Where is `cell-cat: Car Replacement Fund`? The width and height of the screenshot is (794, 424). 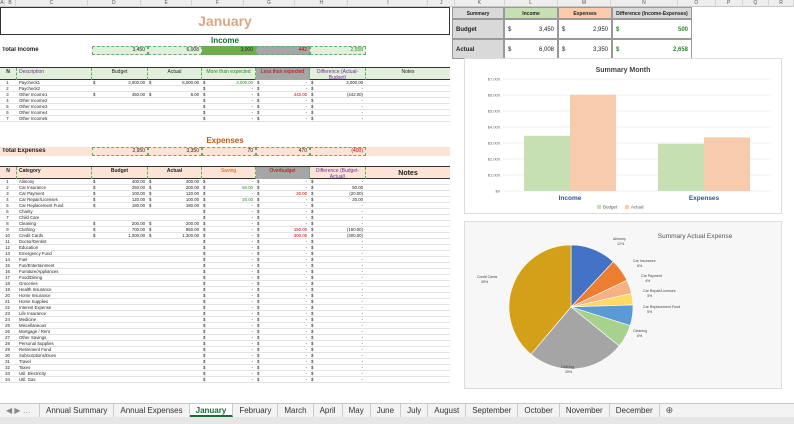
cell-cat: Car Replacement Fund is located at coordinates (41, 205).